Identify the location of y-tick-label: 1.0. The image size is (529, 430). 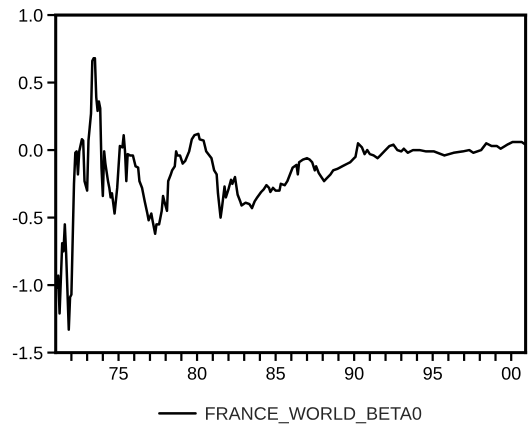
(30, 15).